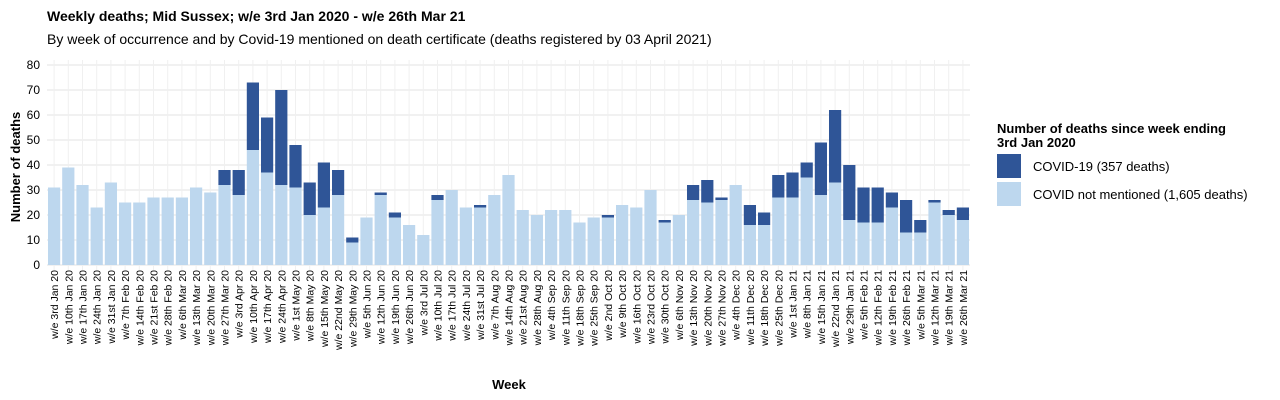  What do you see at coordinates (652, 307) in the screenshot?
I see `x-tick-label: w/e 23rd Oct 20` at bounding box center [652, 307].